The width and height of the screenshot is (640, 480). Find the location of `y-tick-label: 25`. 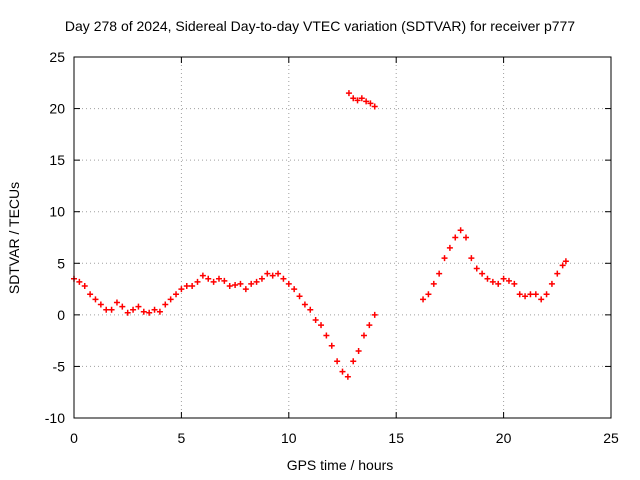

y-tick-label: 25 is located at coordinates (57, 57).